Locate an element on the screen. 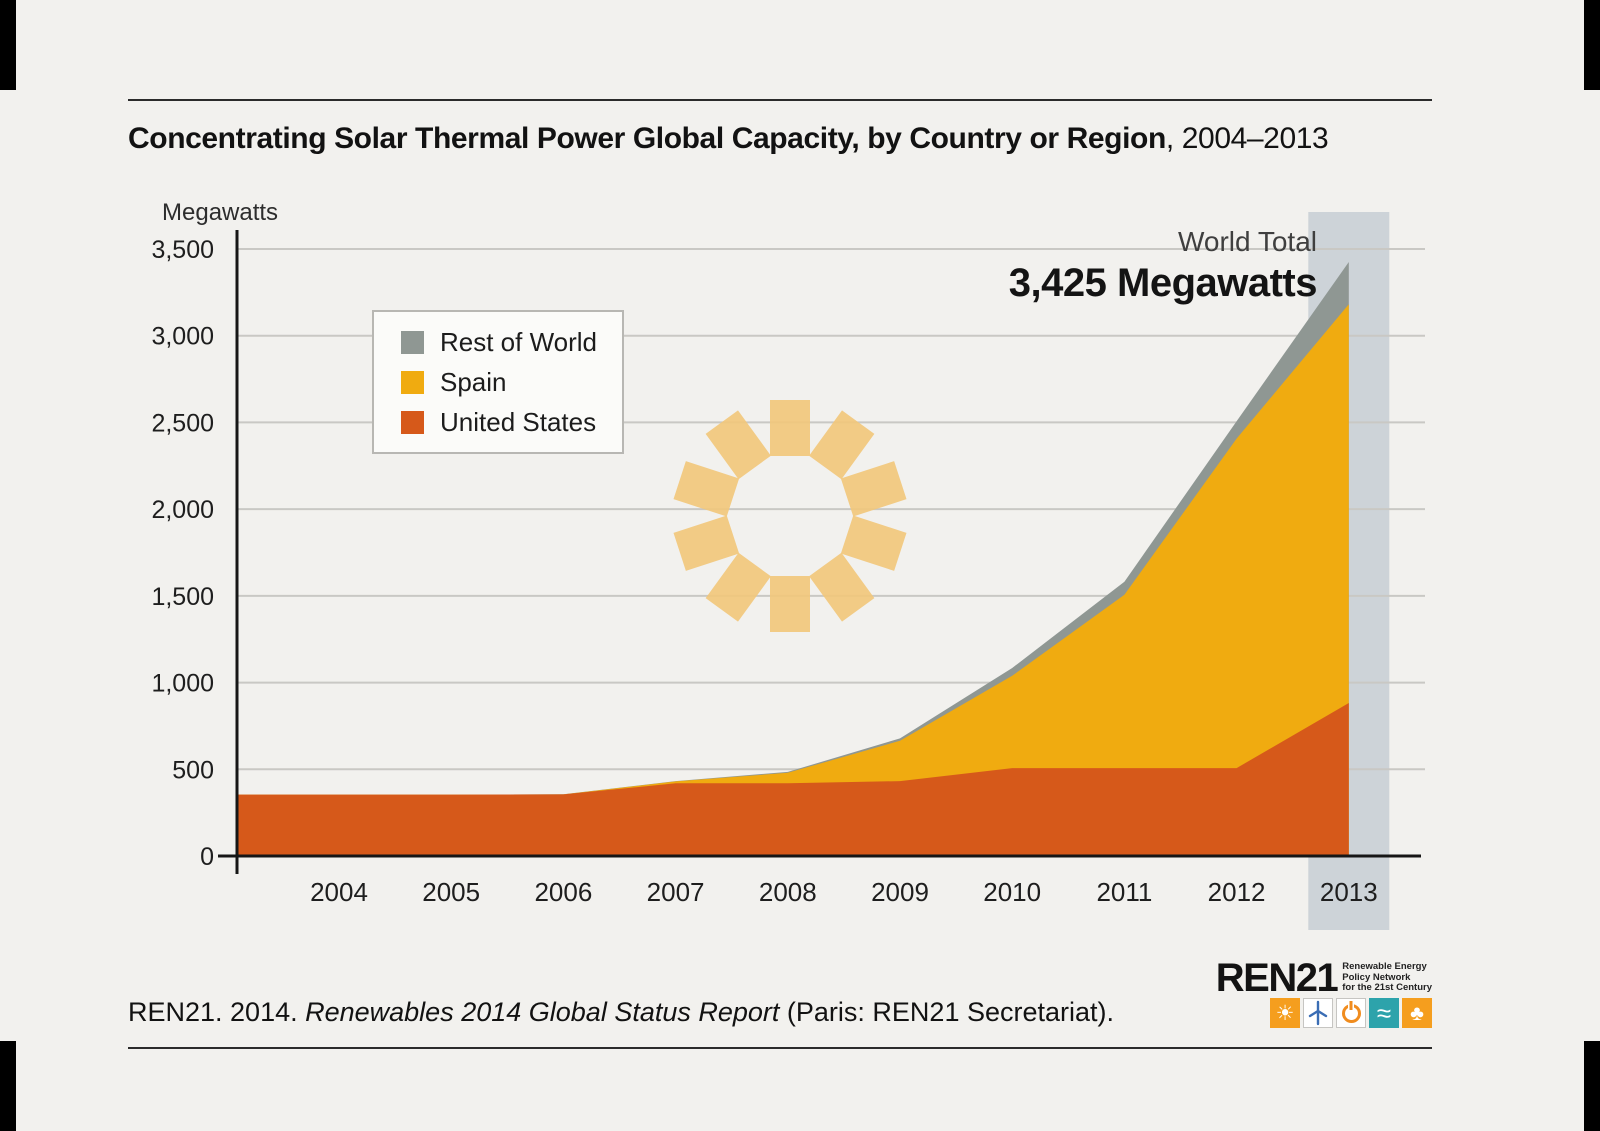  x-tick-label-2011: 2011 is located at coordinates (1124, 892).